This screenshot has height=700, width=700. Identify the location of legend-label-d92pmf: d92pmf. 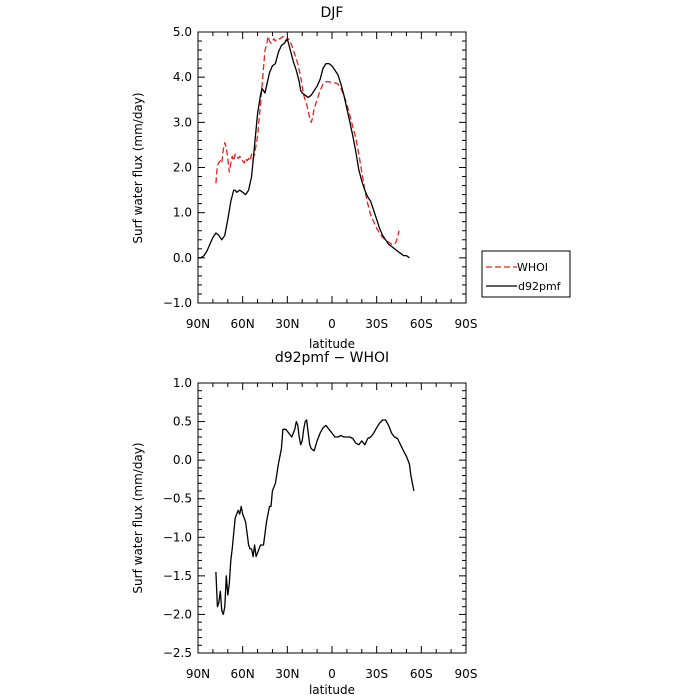
(540, 286).